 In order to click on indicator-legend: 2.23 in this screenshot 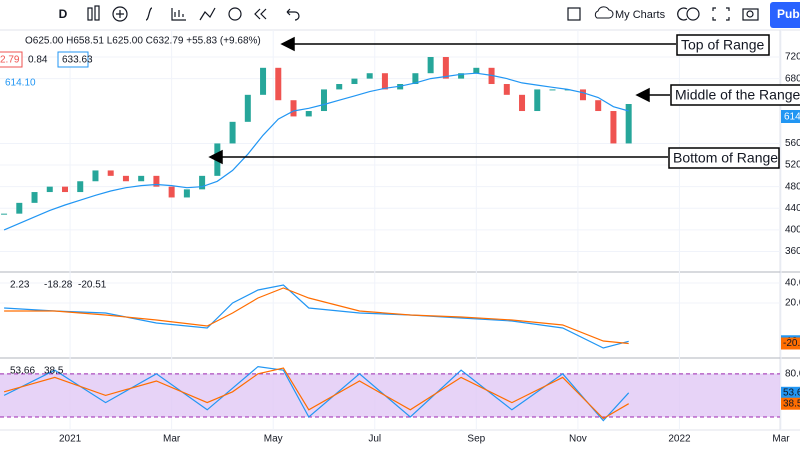, I will do `click(20, 285)`.